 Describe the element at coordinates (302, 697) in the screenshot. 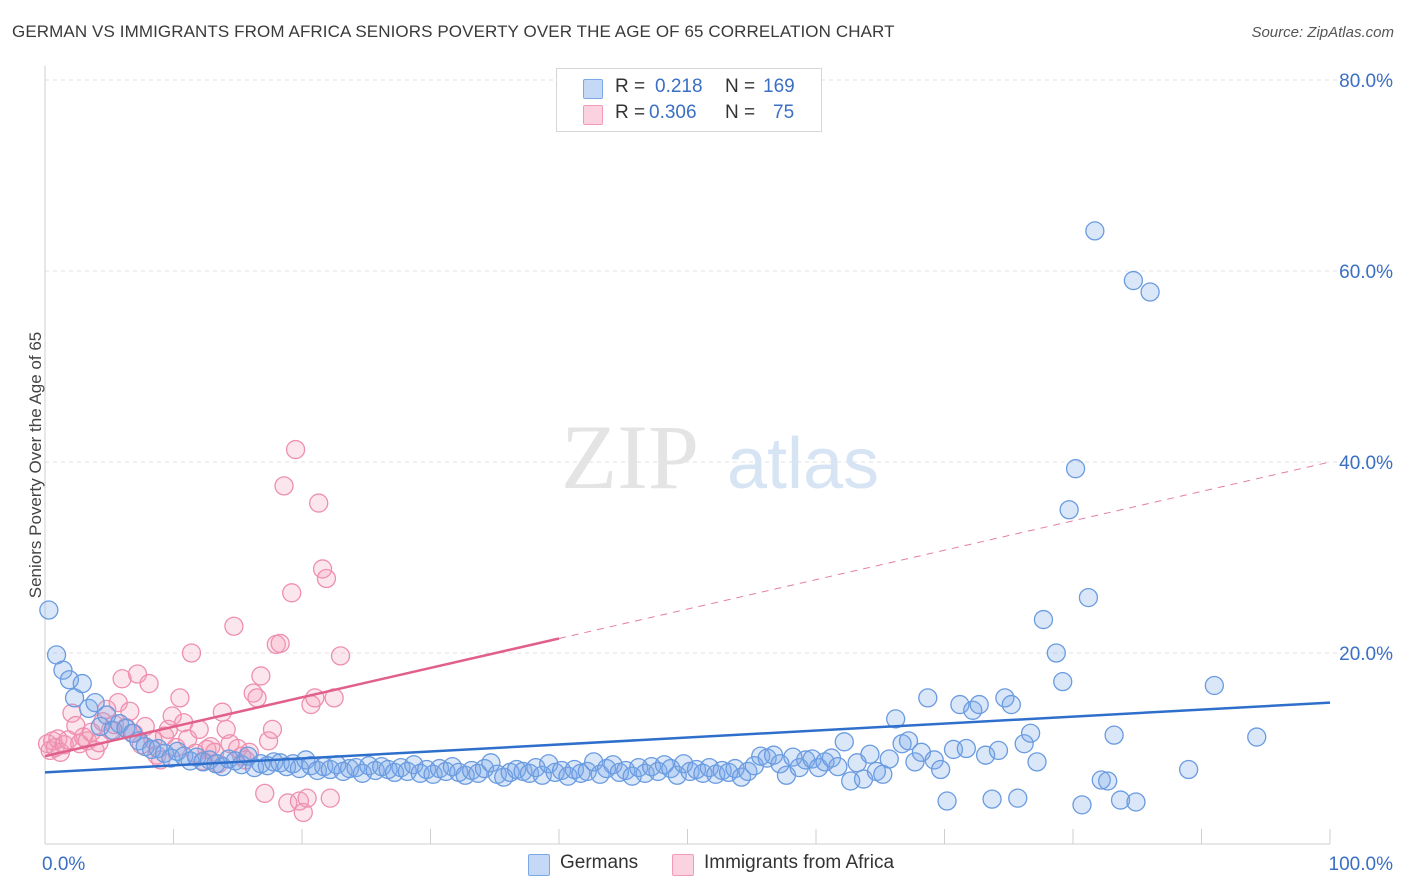

I see `trend-line-africa` at that location.